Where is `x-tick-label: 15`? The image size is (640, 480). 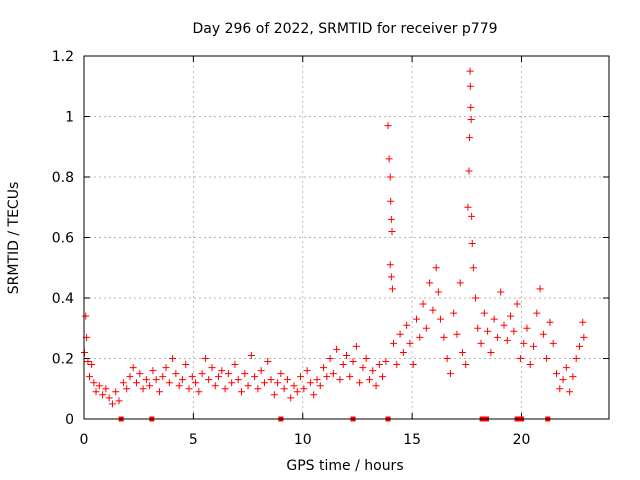
x-tick-label: 15 is located at coordinates (412, 440).